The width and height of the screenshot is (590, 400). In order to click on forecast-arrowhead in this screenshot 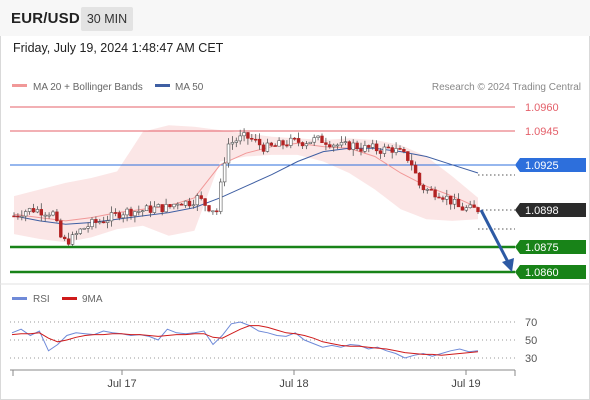, I will do `click(508, 265)`.